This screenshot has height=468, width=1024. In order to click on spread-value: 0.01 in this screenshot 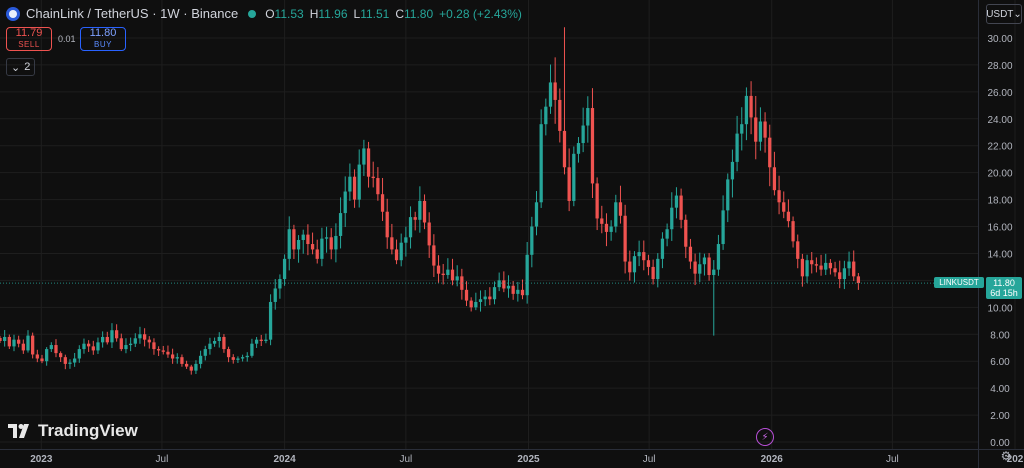, I will do `click(67, 39)`.